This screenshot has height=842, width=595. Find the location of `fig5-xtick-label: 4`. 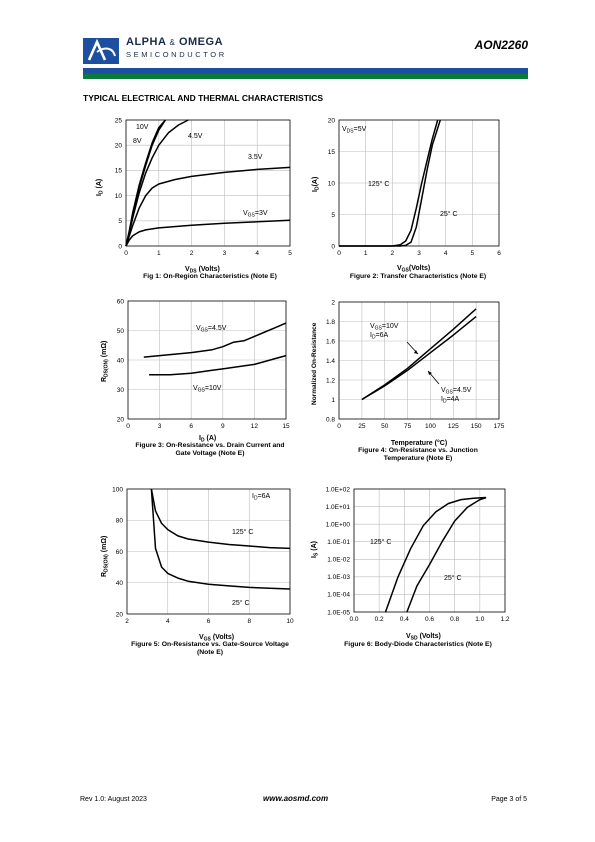

fig5-xtick-label: 4 is located at coordinates (168, 621).